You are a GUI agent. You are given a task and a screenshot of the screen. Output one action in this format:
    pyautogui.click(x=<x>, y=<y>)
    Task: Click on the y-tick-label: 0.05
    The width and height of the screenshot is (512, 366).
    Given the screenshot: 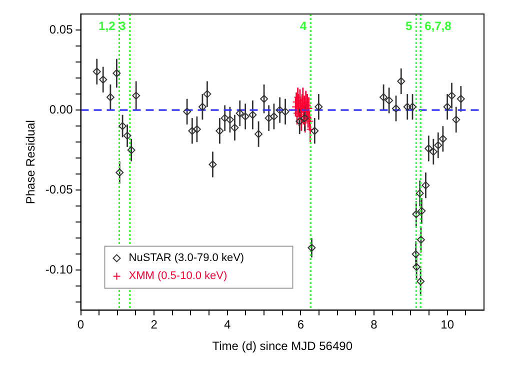 What is the action you would take?
    pyautogui.click(x=61, y=29)
    